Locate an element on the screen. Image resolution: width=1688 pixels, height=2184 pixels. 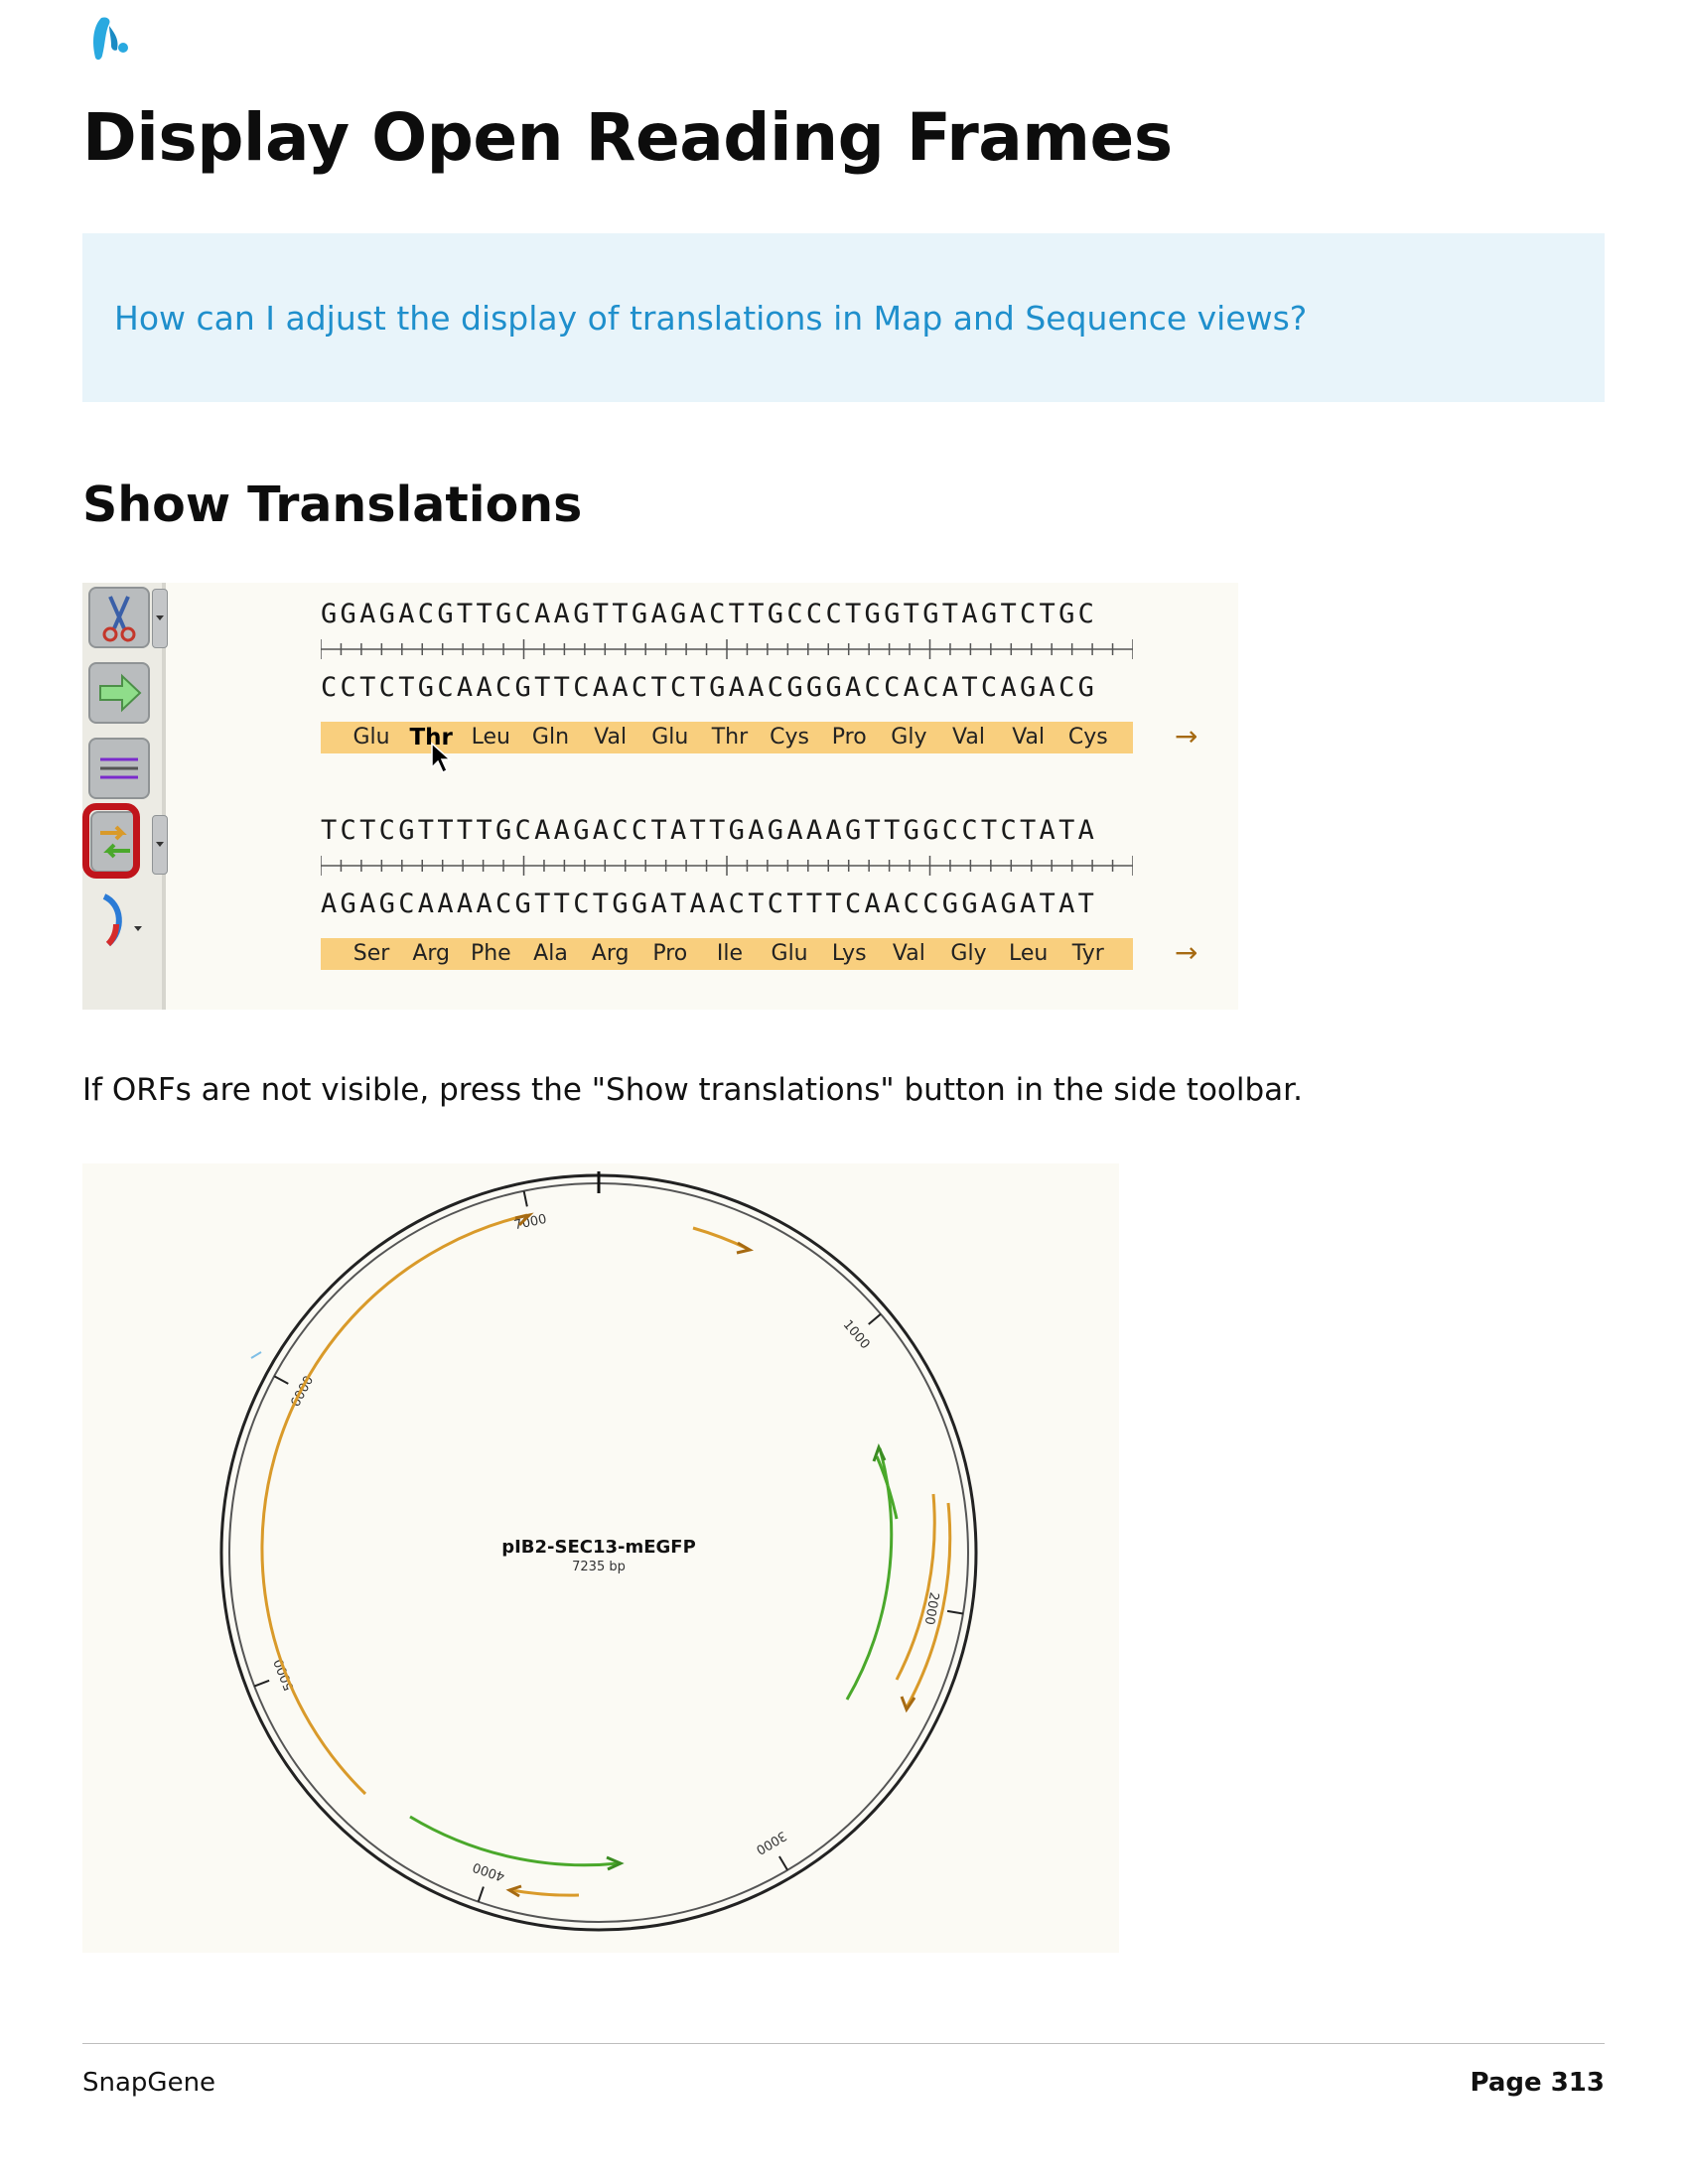
plasmid-name: pIB2-SEC13-mEGFP is located at coordinates (598, 1547).